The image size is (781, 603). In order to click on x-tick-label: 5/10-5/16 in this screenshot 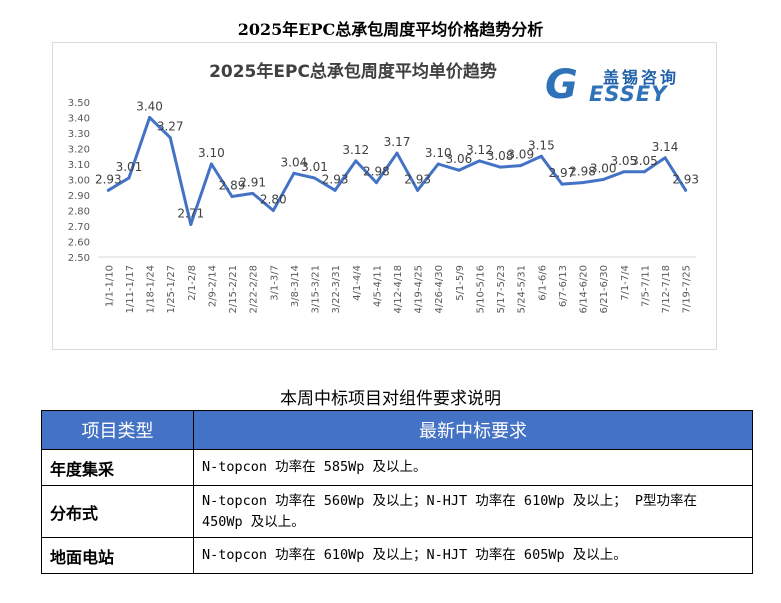, I will do `click(480, 289)`.